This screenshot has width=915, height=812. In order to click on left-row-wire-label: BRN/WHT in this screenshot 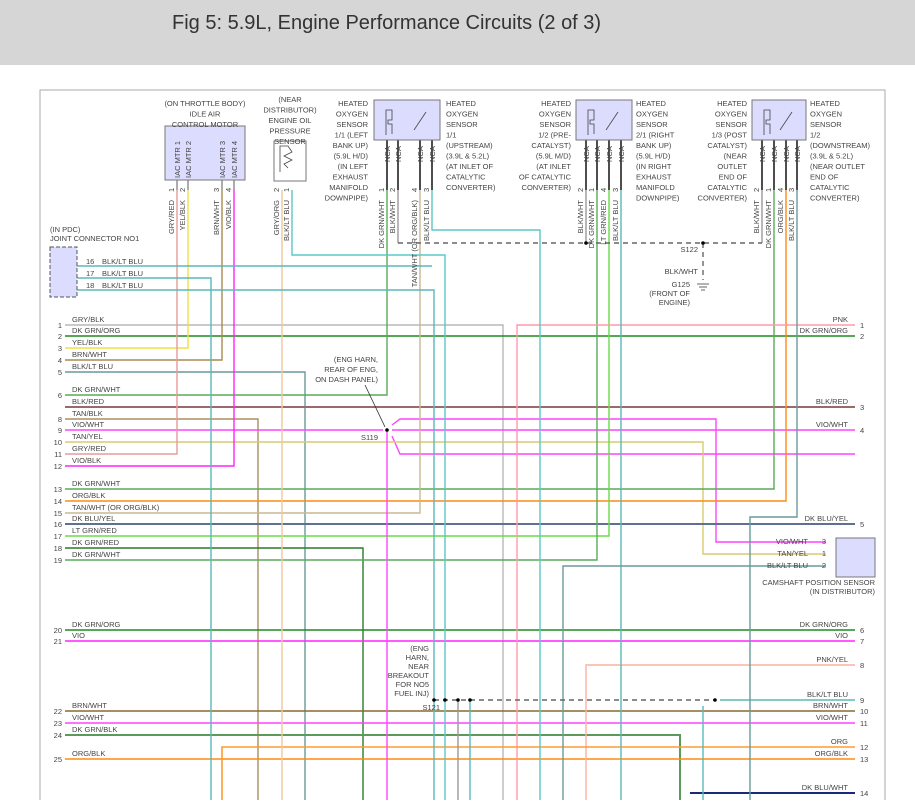, I will do `click(89, 354)`.